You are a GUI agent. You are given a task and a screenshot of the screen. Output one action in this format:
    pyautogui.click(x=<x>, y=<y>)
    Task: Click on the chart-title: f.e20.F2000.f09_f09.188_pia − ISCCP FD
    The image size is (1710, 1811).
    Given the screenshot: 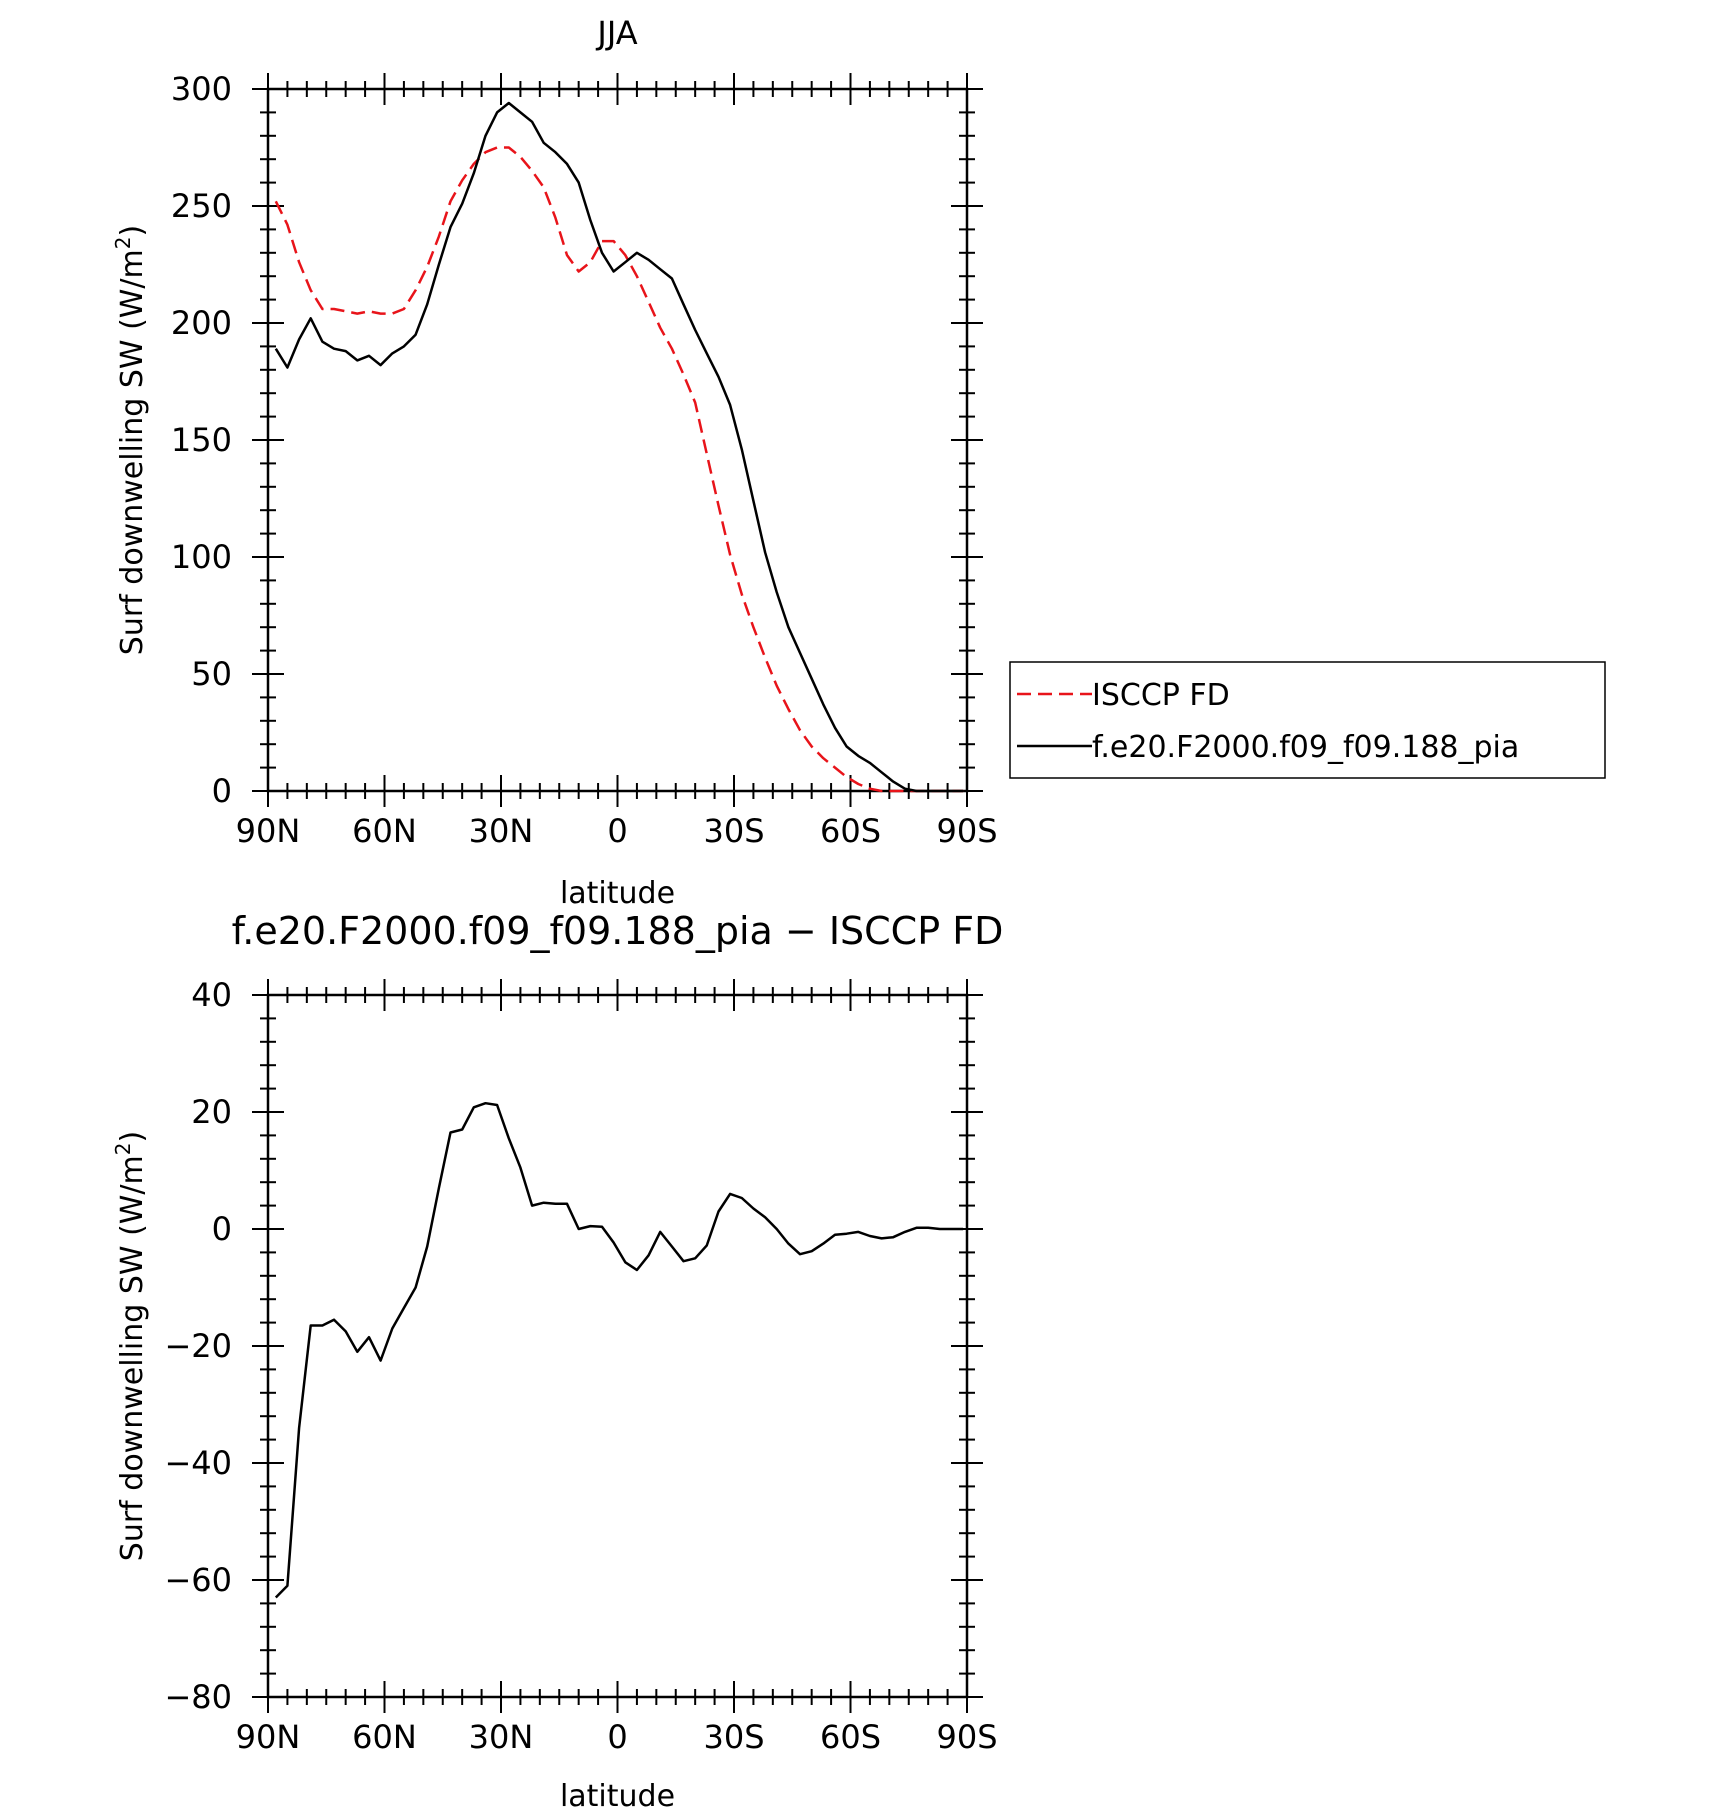 What is the action you would take?
    pyautogui.click(x=618, y=931)
    